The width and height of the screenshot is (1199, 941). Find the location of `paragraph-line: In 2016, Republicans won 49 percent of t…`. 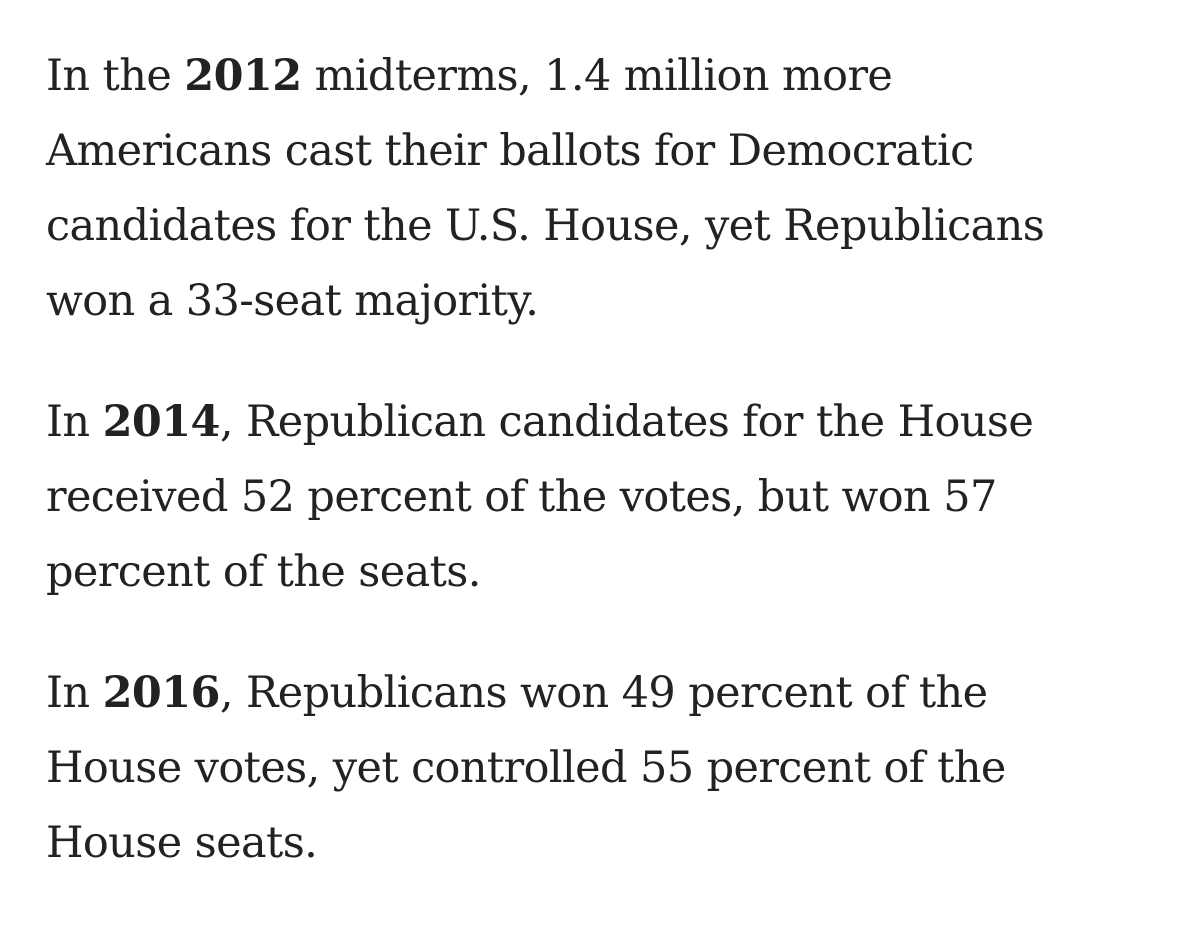

paragraph-line: In 2016, Republicans won 49 percent of t… is located at coordinates (606, 693).